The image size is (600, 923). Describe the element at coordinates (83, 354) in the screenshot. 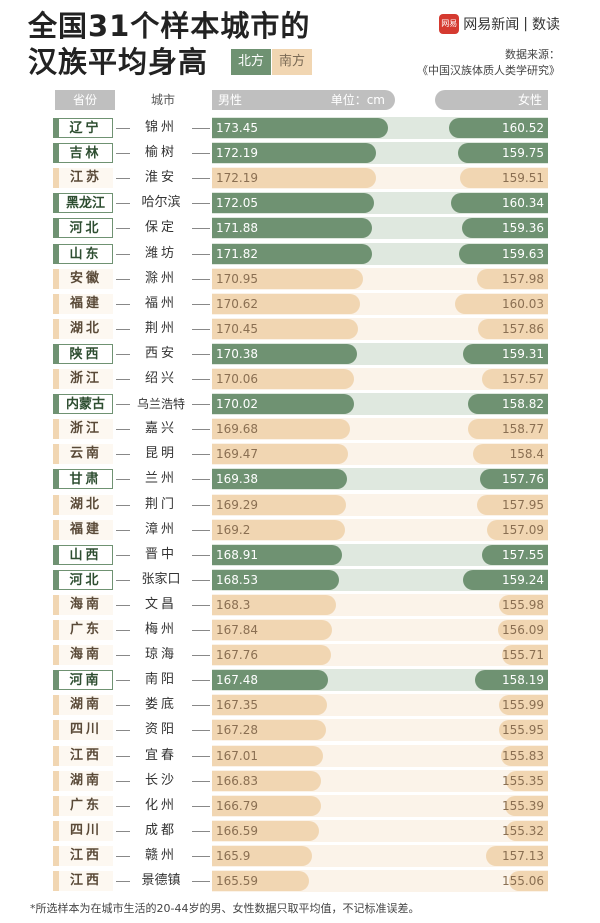

I see `province-label: 陕西` at that location.